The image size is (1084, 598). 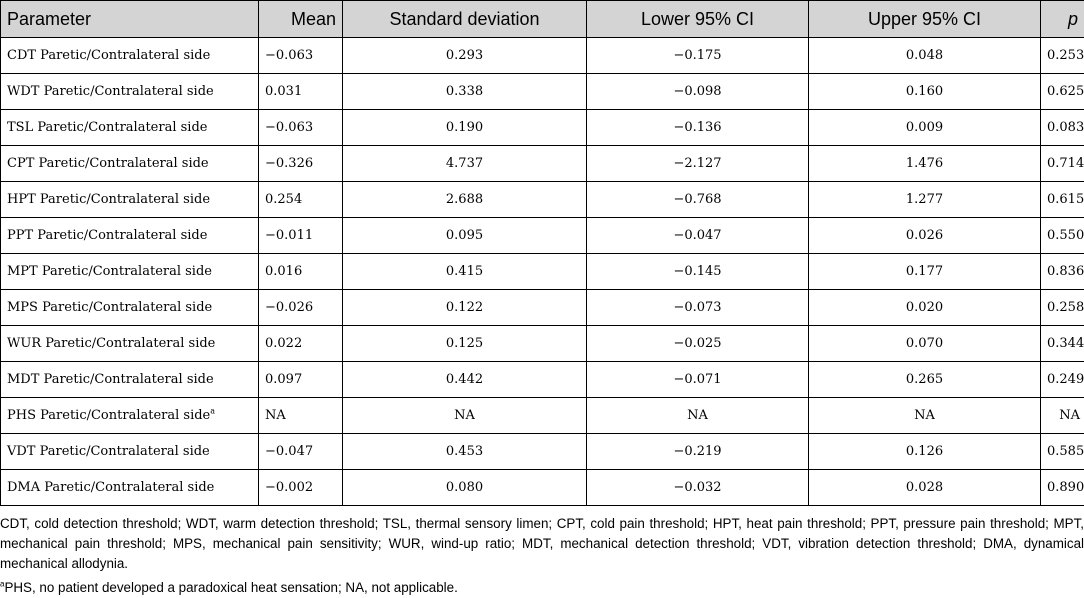 I want to click on cell-p-value-text: 0.344, so click(x=1065, y=343).